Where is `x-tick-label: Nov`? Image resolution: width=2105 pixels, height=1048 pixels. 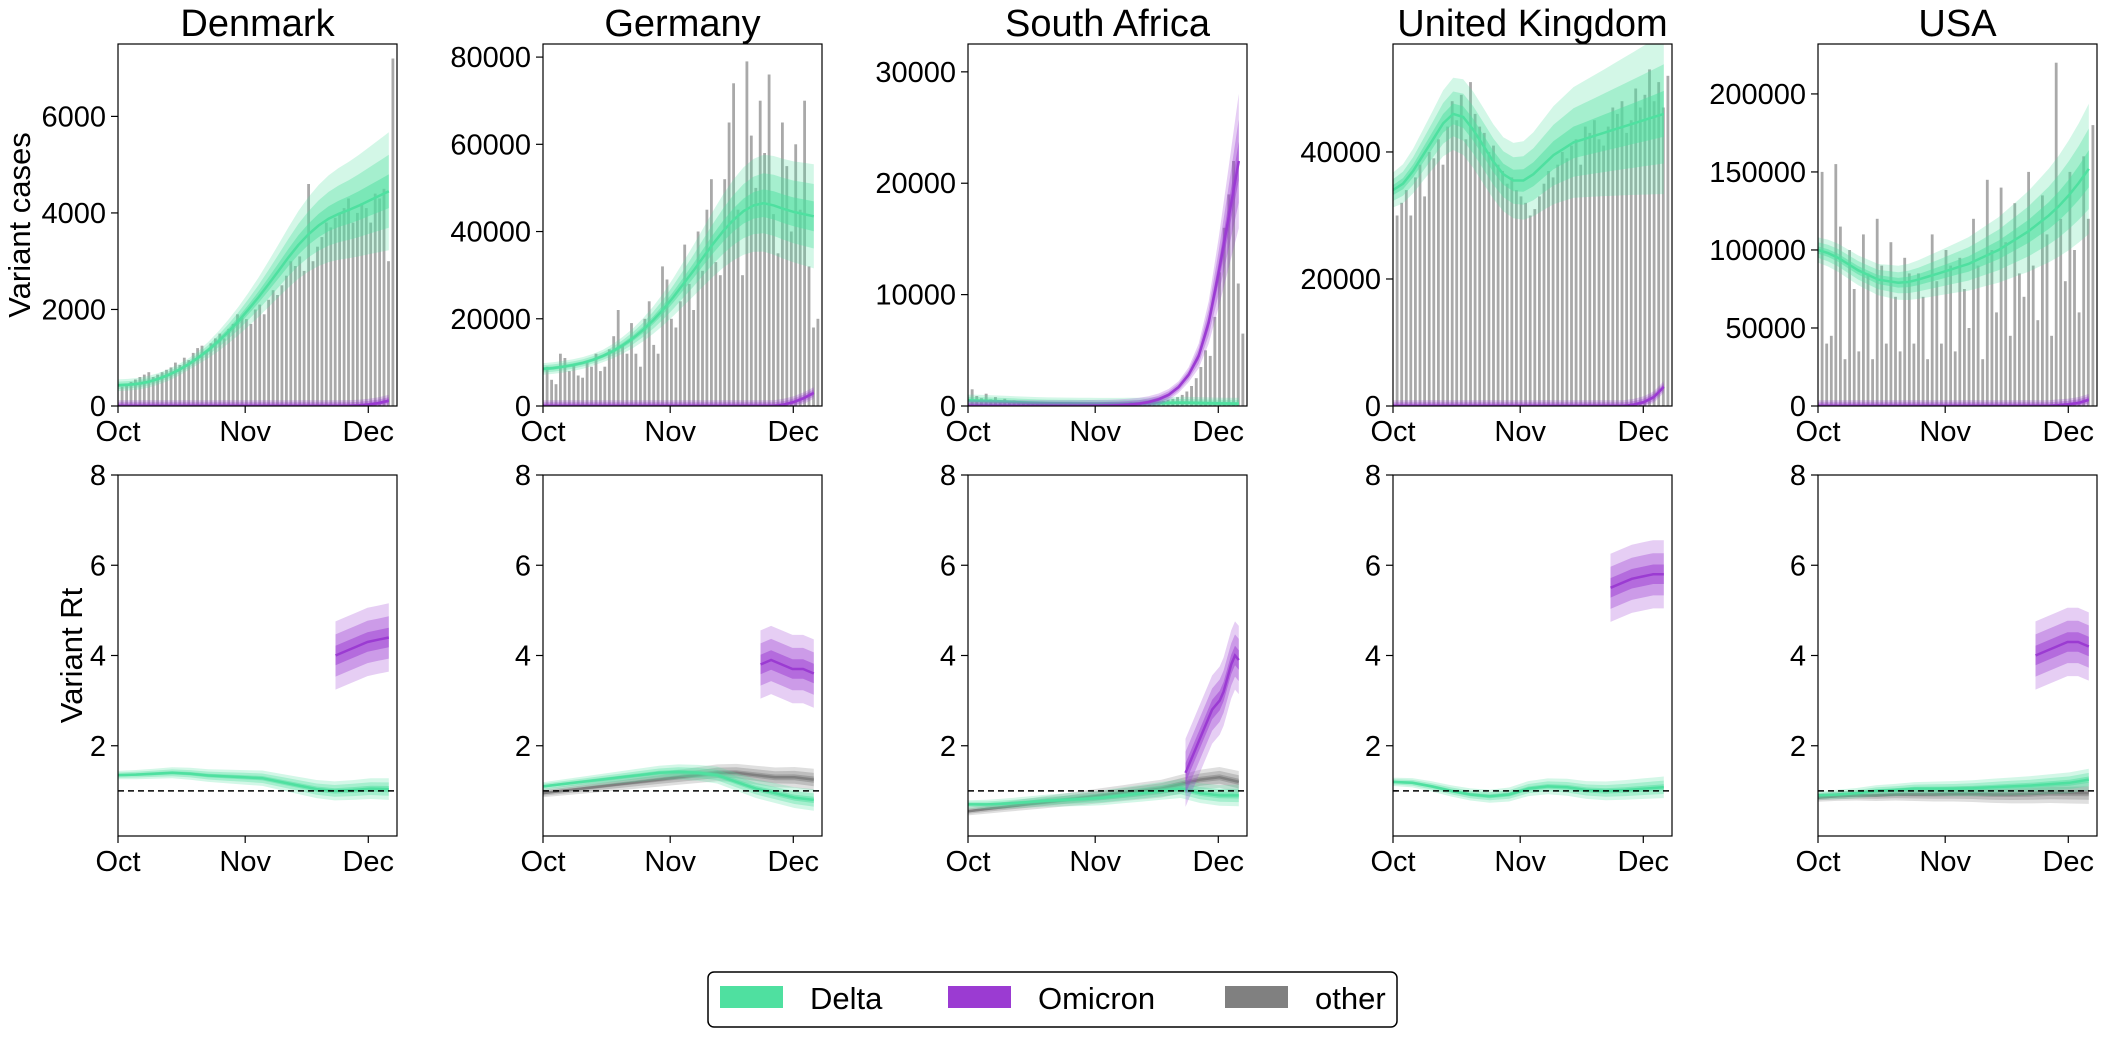
x-tick-label: Nov is located at coordinates (1520, 862).